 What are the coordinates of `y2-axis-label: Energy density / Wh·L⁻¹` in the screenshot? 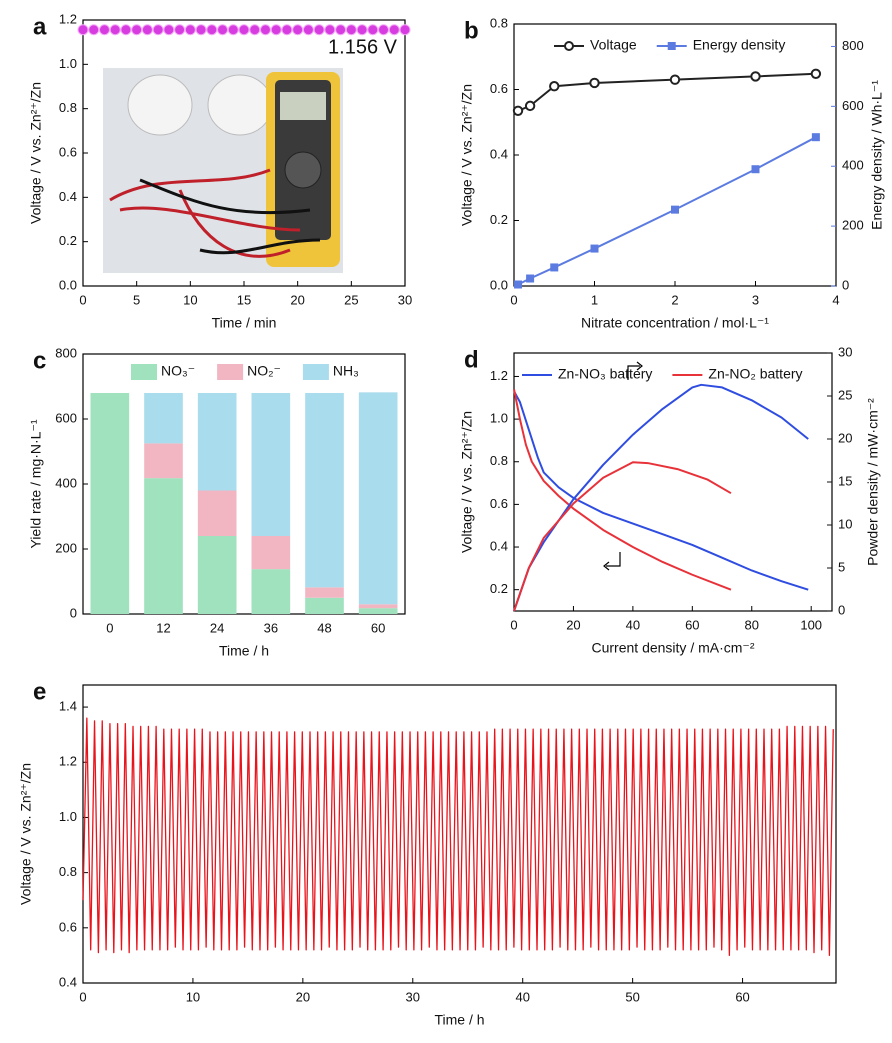 It's located at (877, 155).